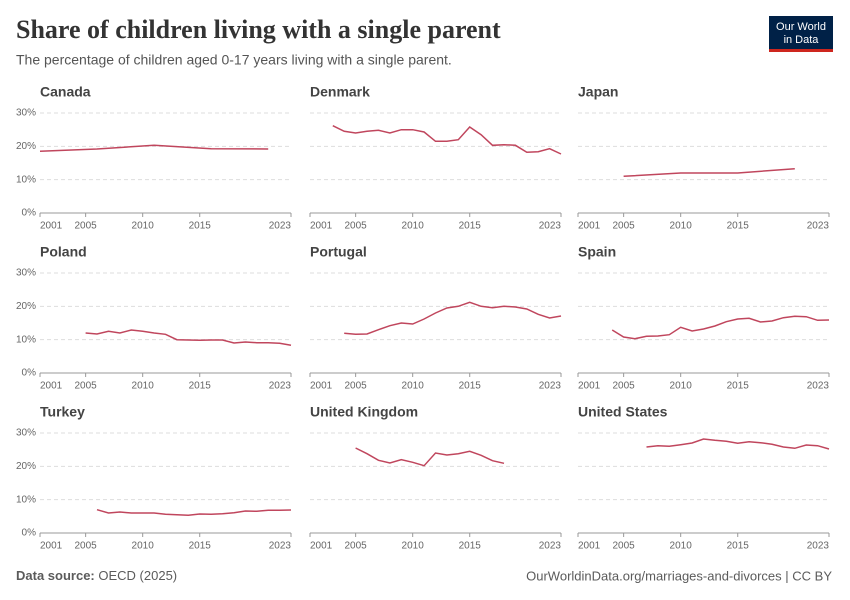 This screenshot has width=850, height=600. I want to click on logo-text: in Data, so click(802, 40).